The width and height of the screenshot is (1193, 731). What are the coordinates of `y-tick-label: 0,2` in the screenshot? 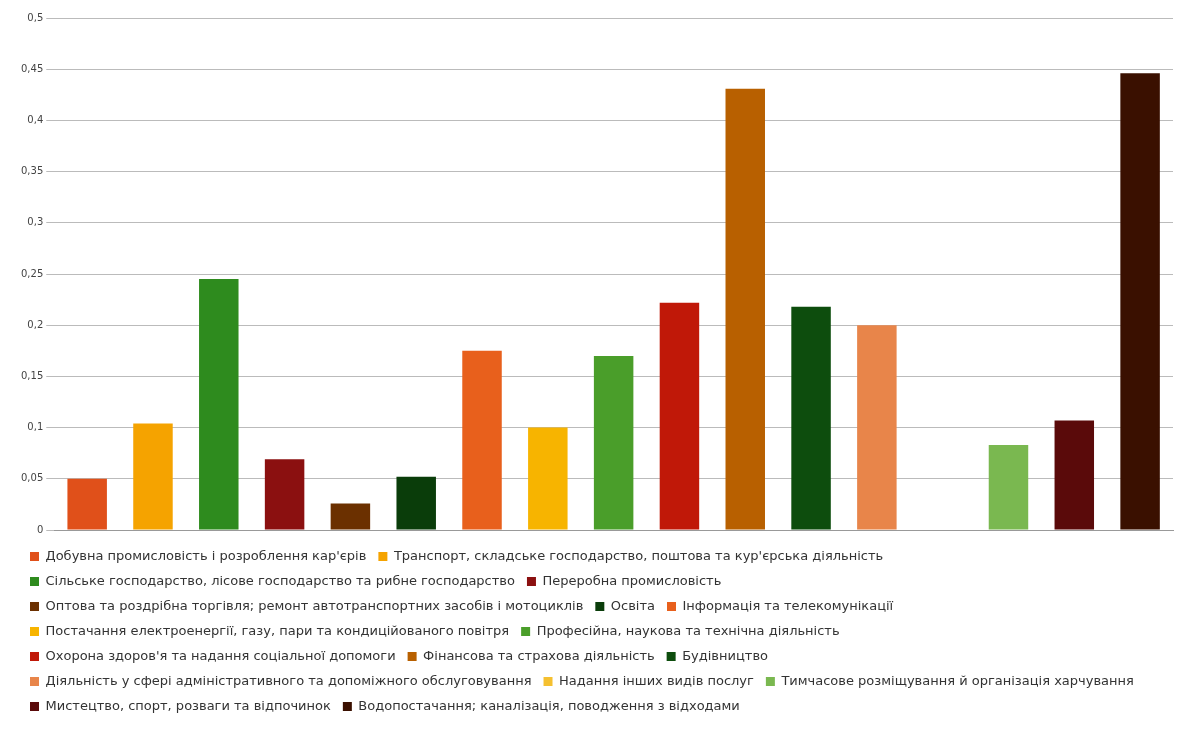 It's located at (35, 324).